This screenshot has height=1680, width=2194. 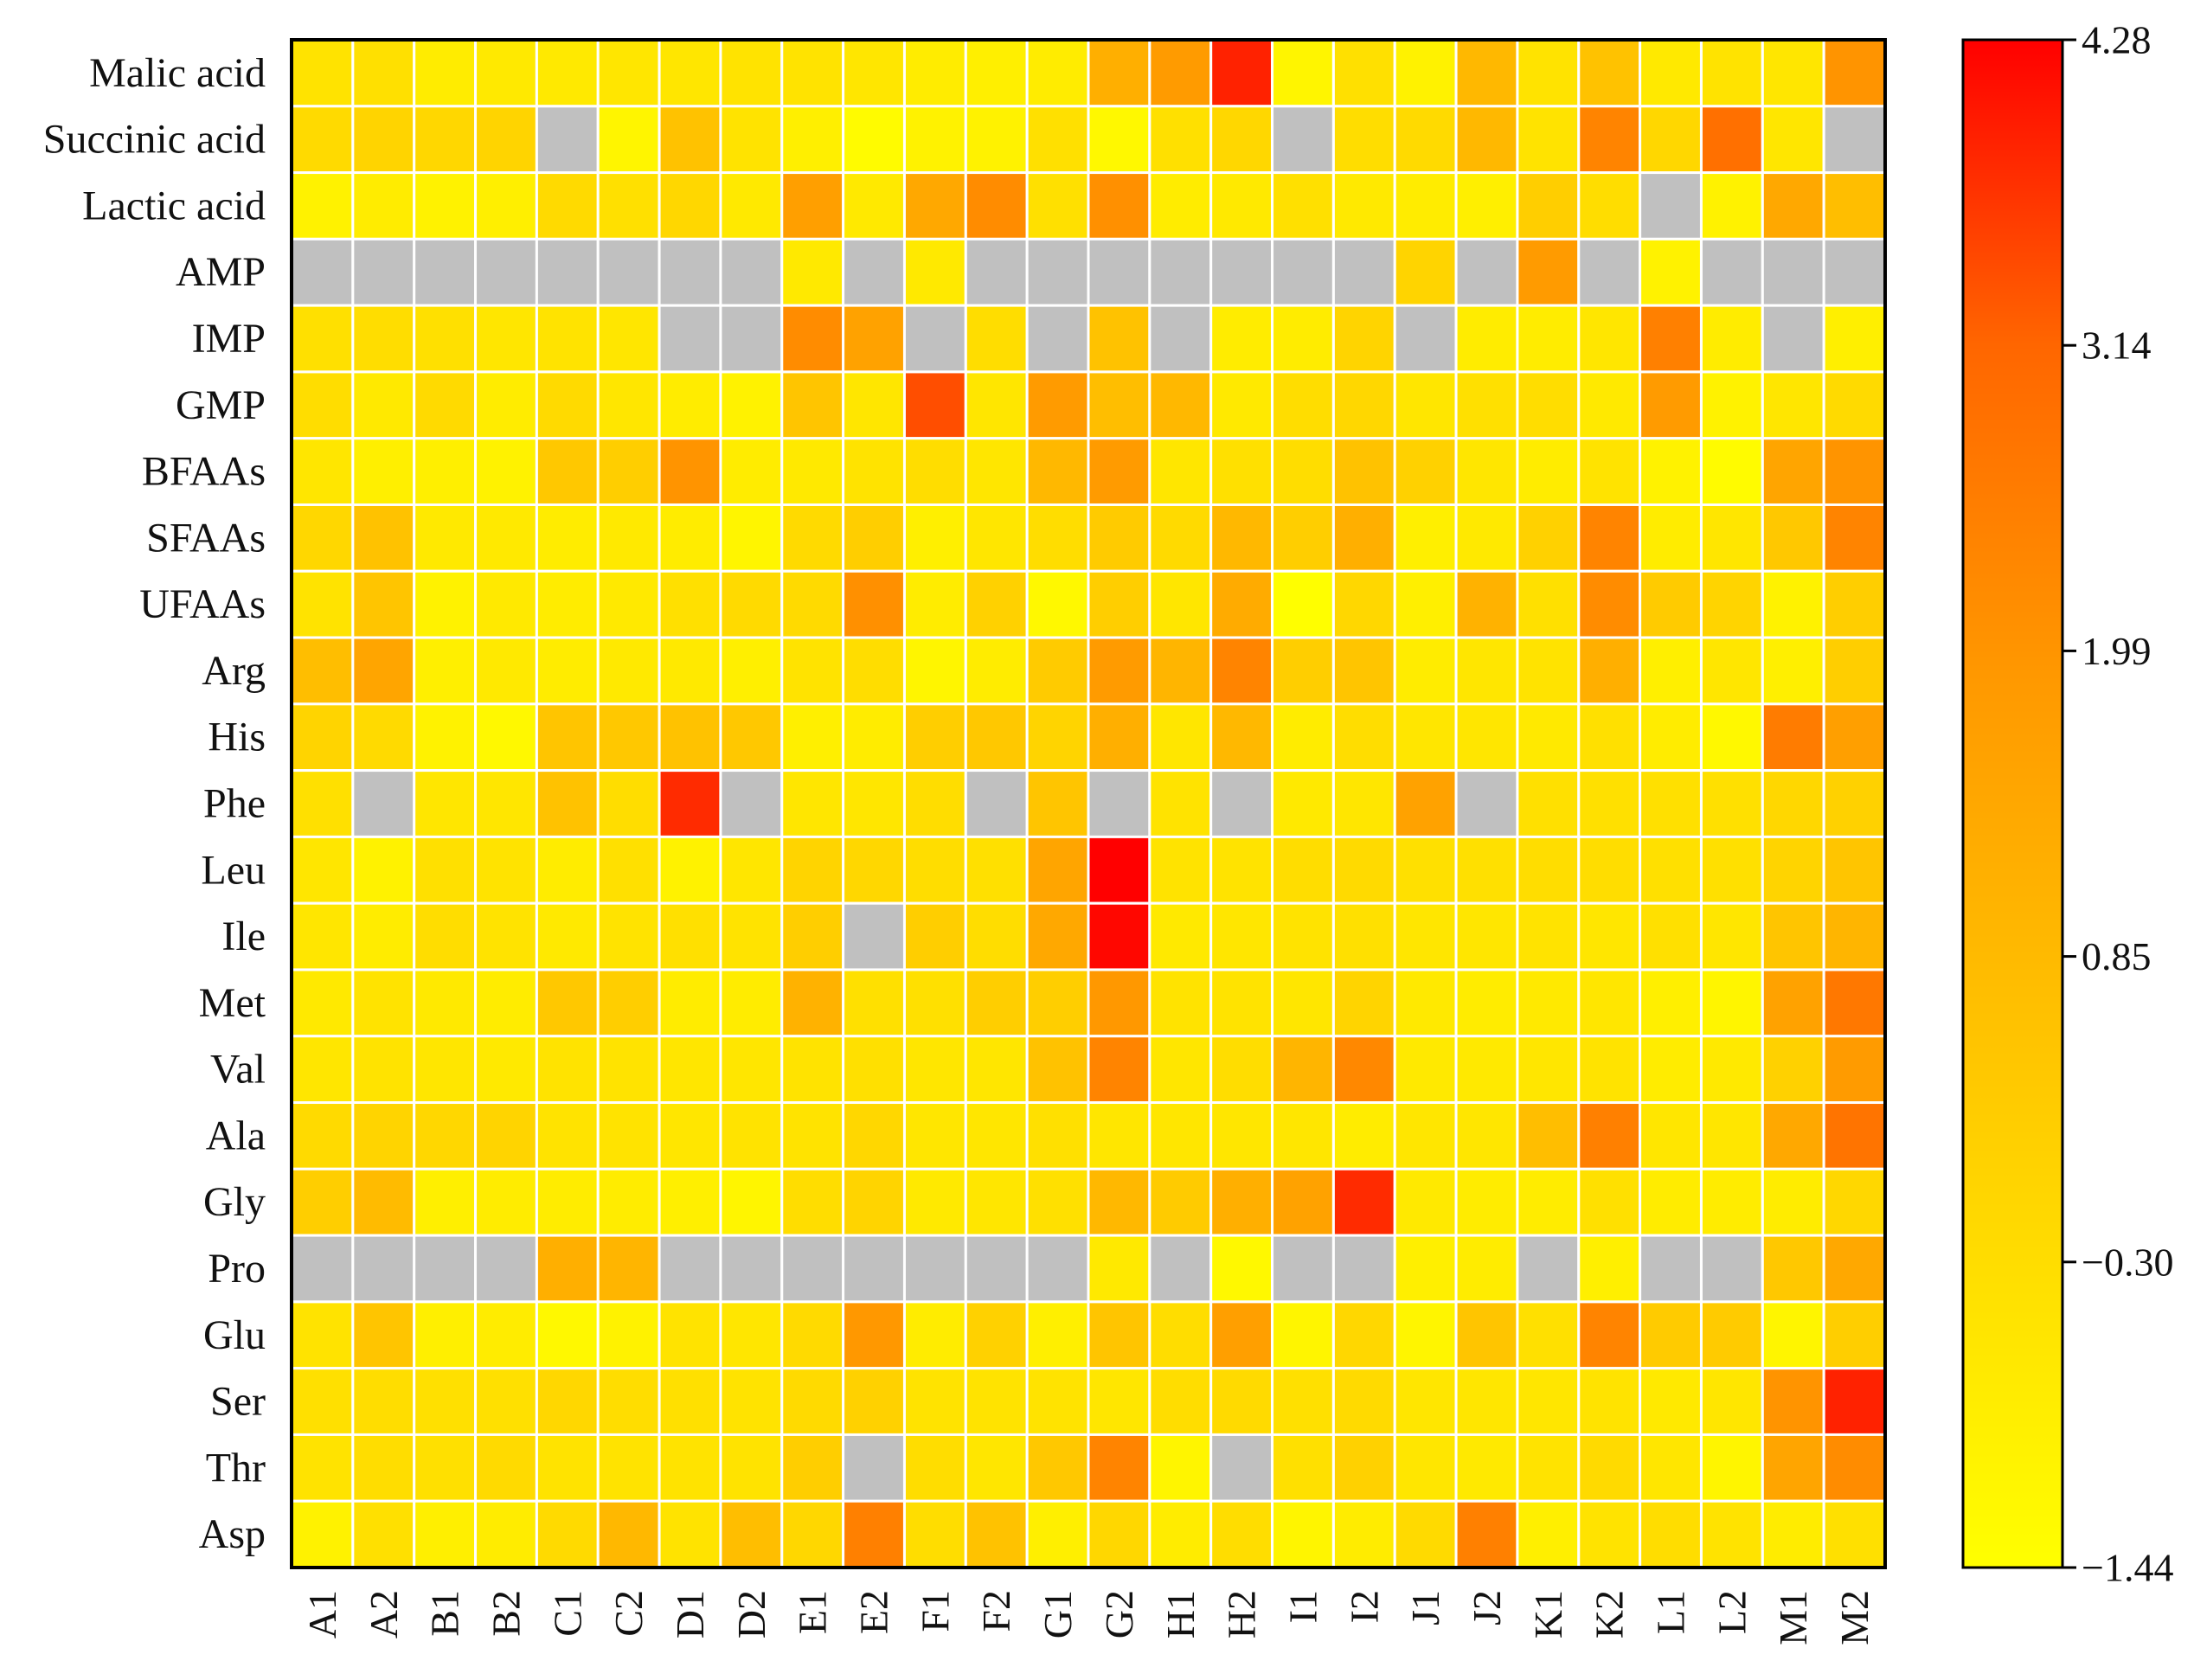 What do you see at coordinates (874, 936) in the screenshot?
I see `cell-ile-e2` at bounding box center [874, 936].